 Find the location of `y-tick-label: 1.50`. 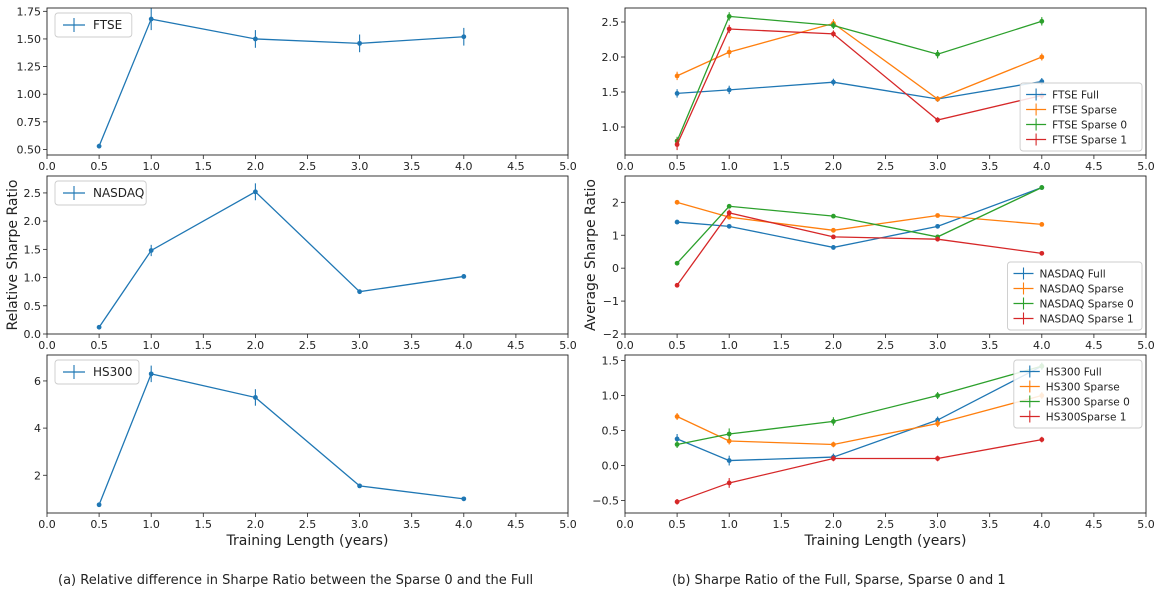

y-tick-label: 1.50 is located at coordinates (29, 39).